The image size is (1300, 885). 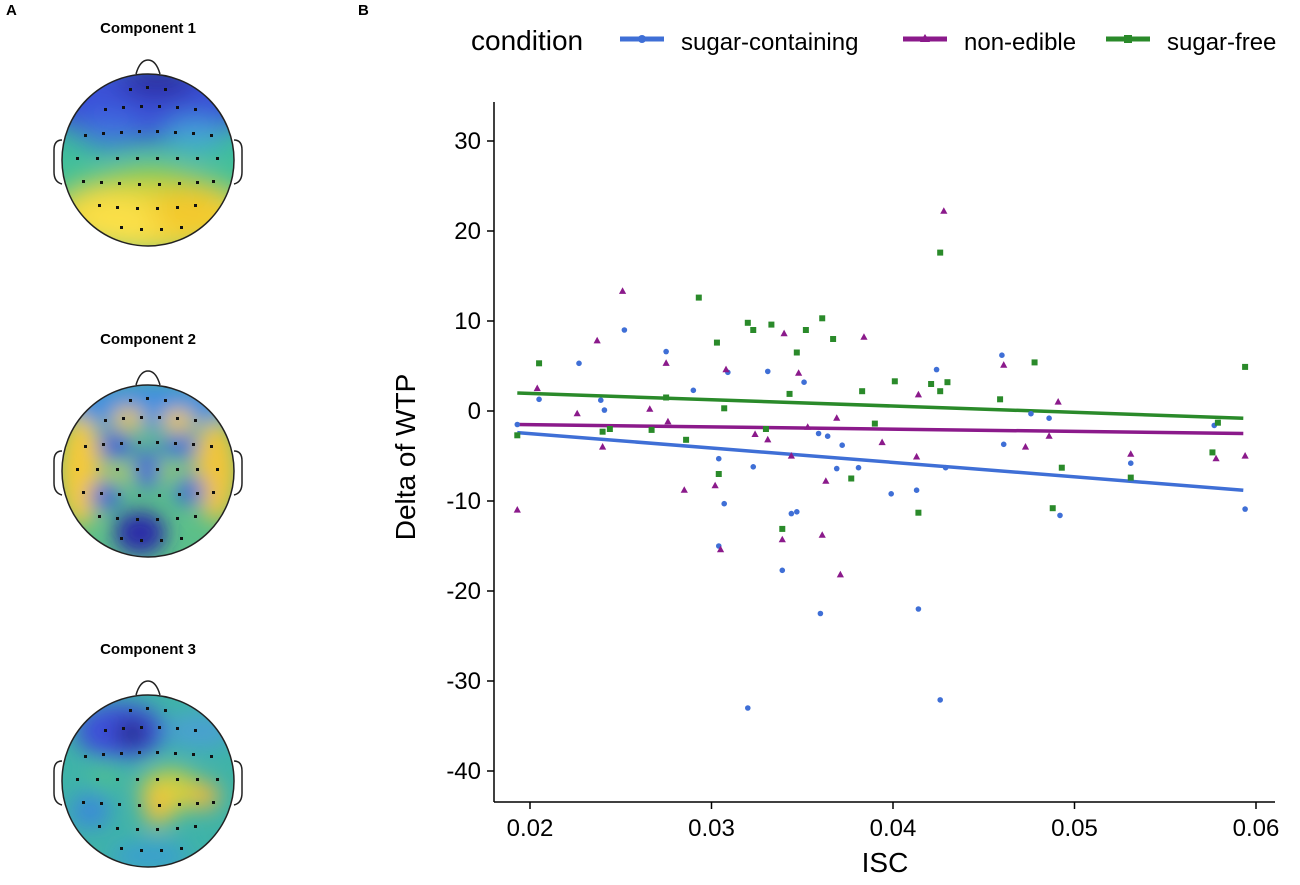 What do you see at coordinates (925, 38) in the screenshot?
I see `legend-marker-non-edible` at bounding box center [925, 38].